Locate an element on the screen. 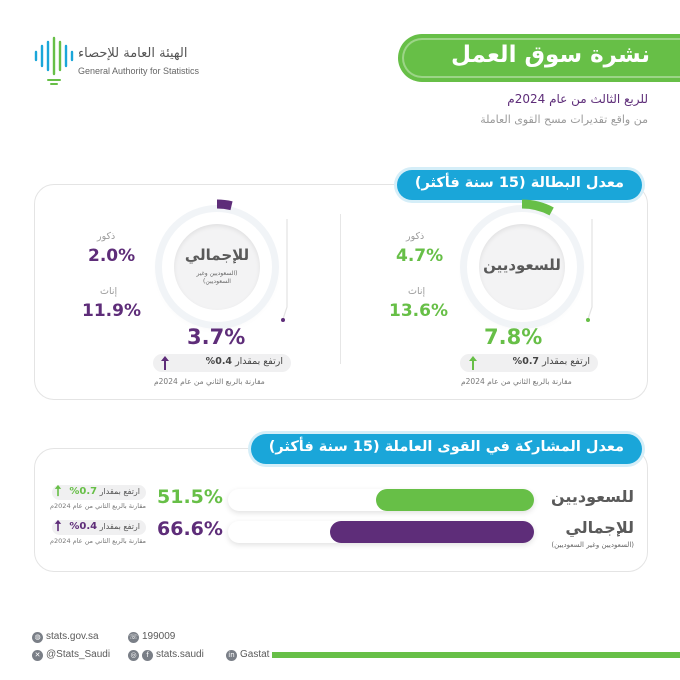 The height and width of the screenshot is (680, 680). overall-gauge-arc is located at coordinates (224, 205).